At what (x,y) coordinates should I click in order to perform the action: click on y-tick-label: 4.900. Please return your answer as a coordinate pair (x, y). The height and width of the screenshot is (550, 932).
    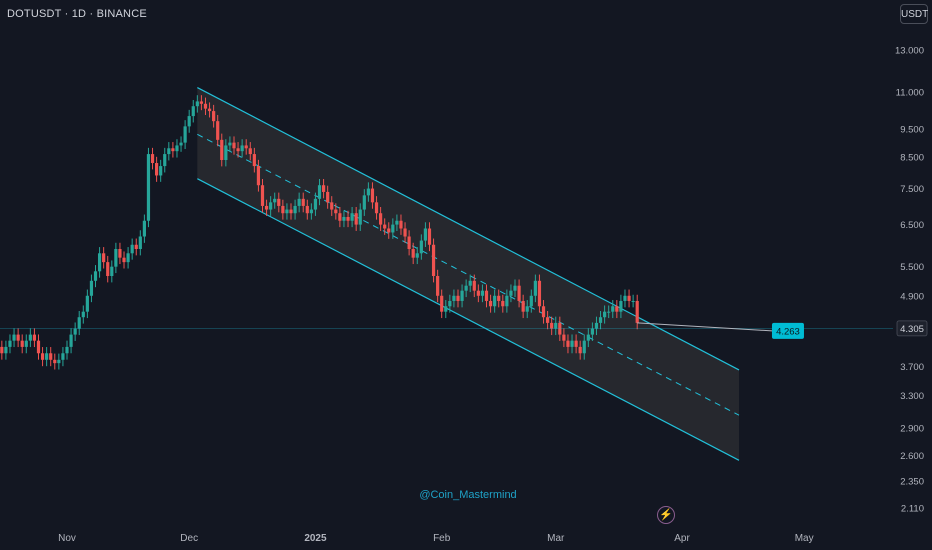
    Looking at the image, I should click on (912, 296).